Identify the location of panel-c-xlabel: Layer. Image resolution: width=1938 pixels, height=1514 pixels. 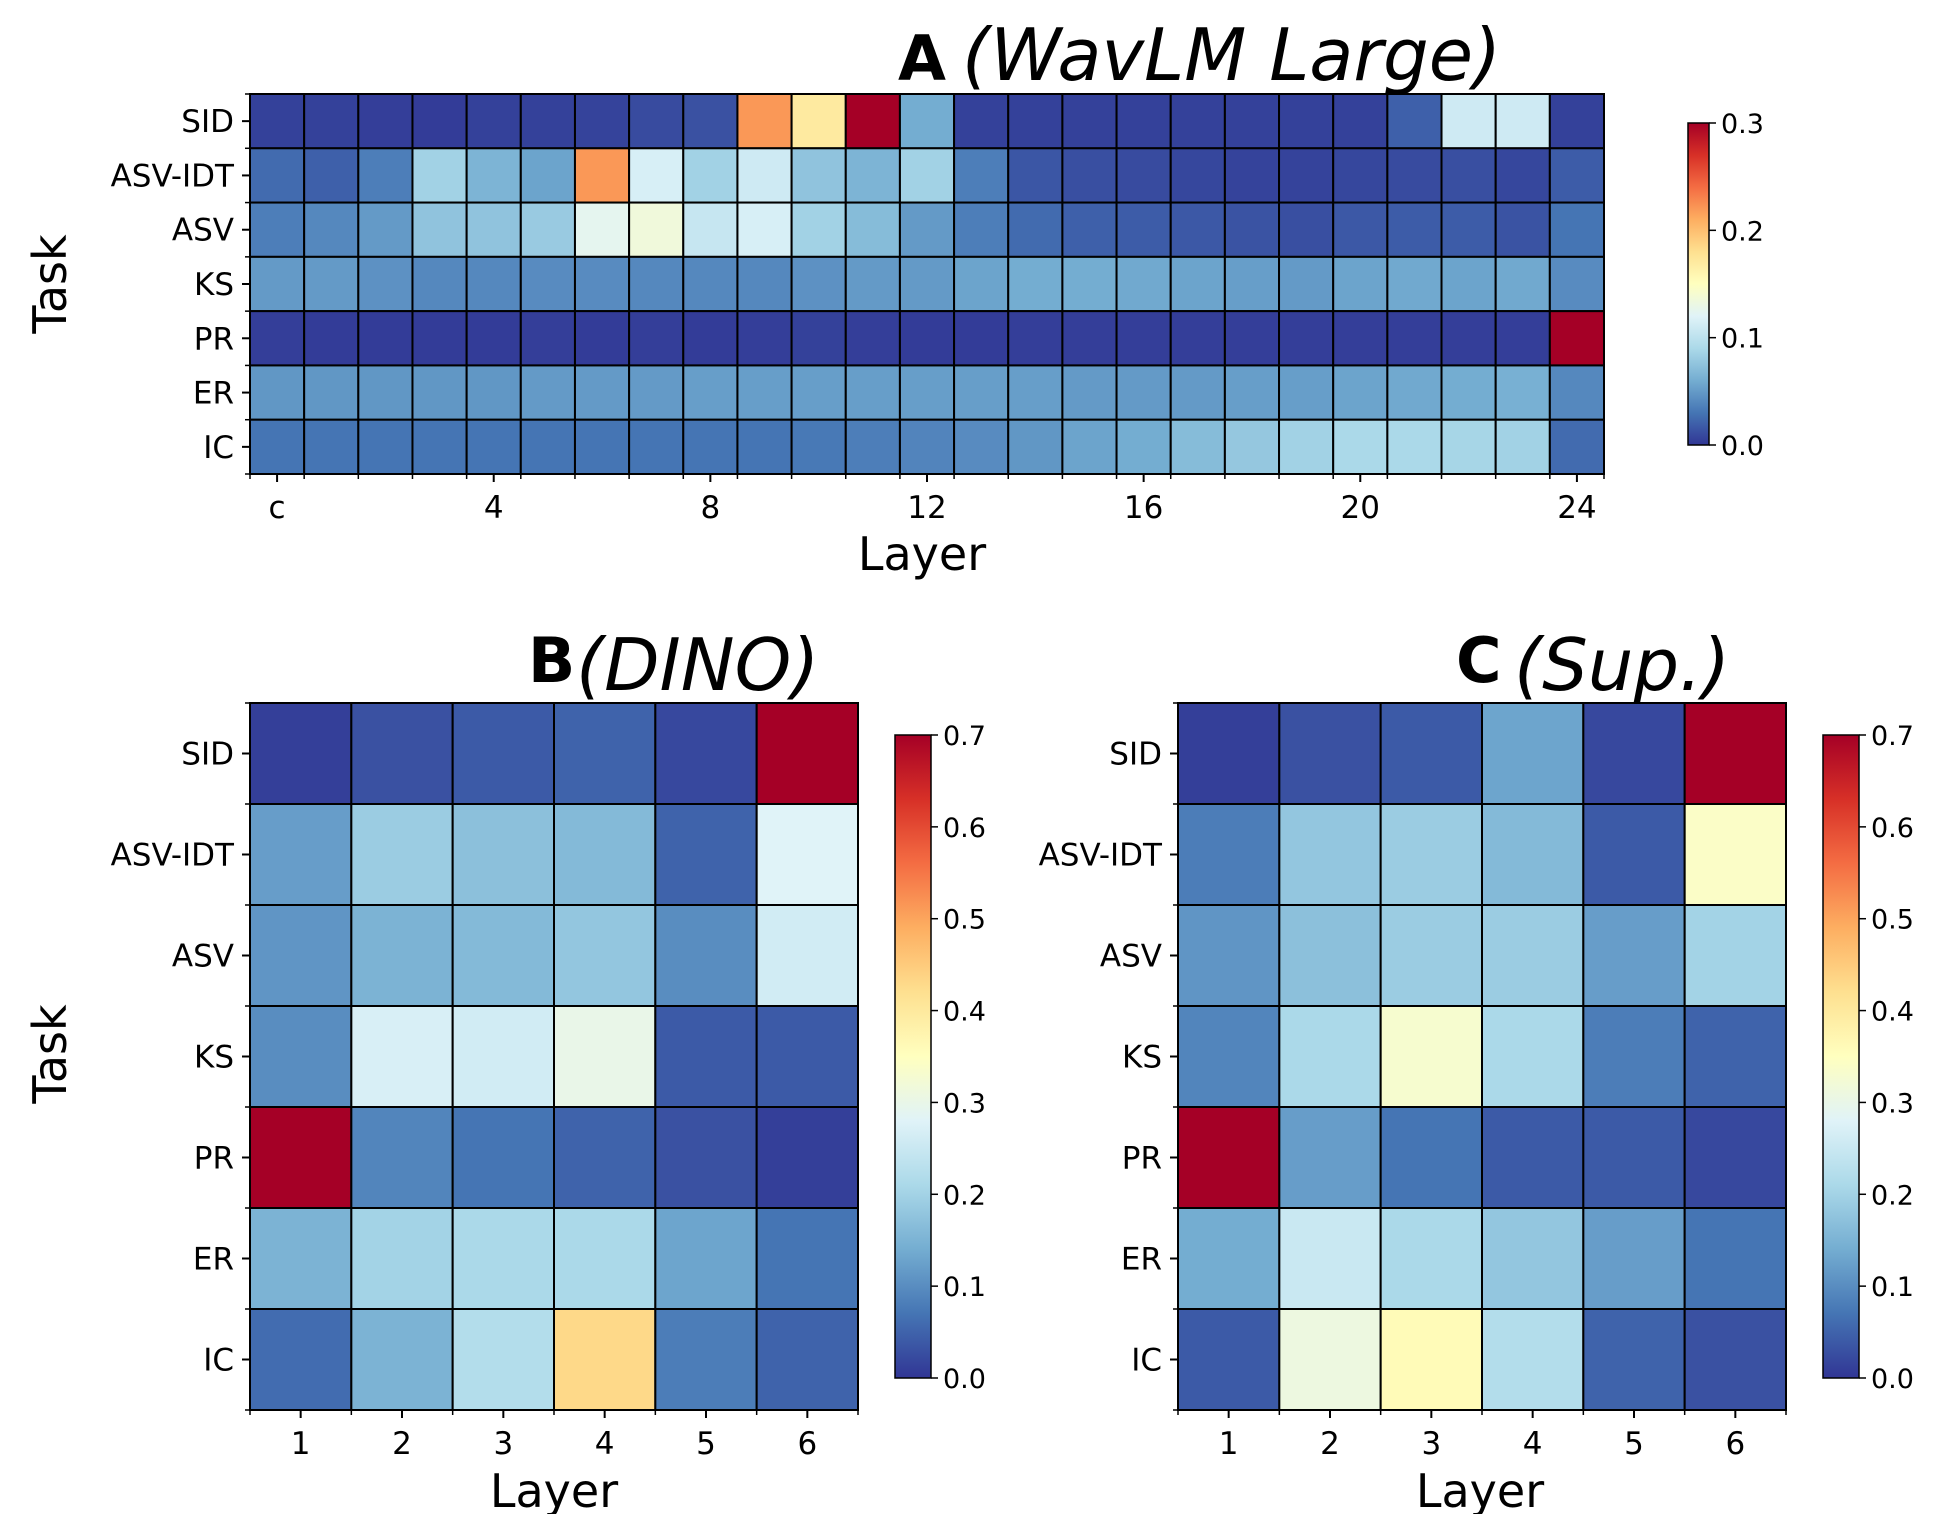
(1480, 1489).